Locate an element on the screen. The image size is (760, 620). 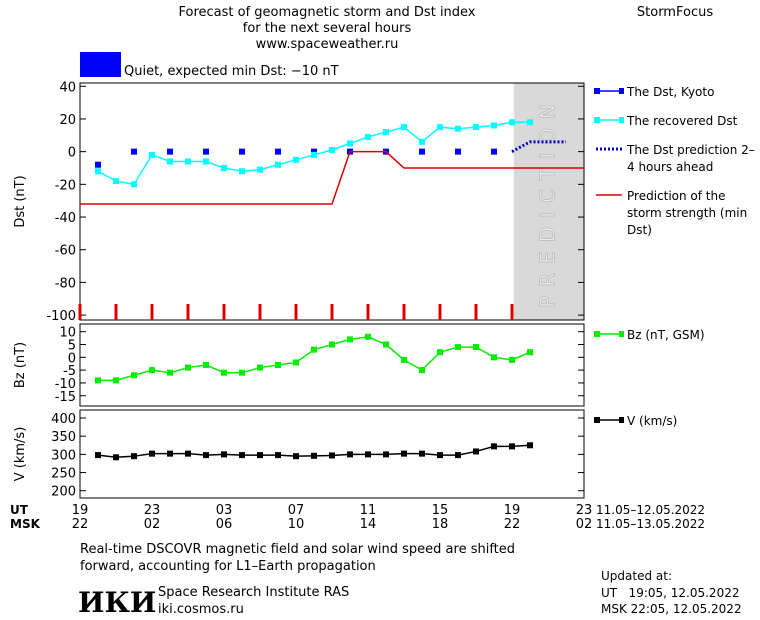
y-tick-label: 20 is located at coordinates (67, 120).